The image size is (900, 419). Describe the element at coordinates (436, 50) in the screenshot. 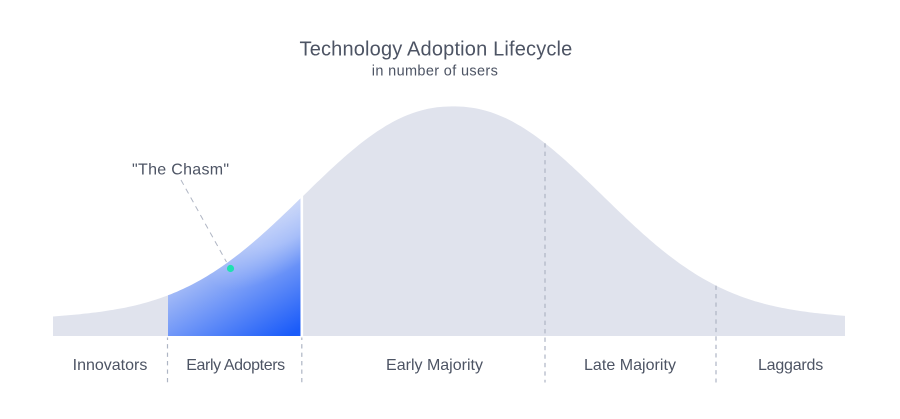

I see `svg-text: Technology Adoption Lifecycle` at that location.